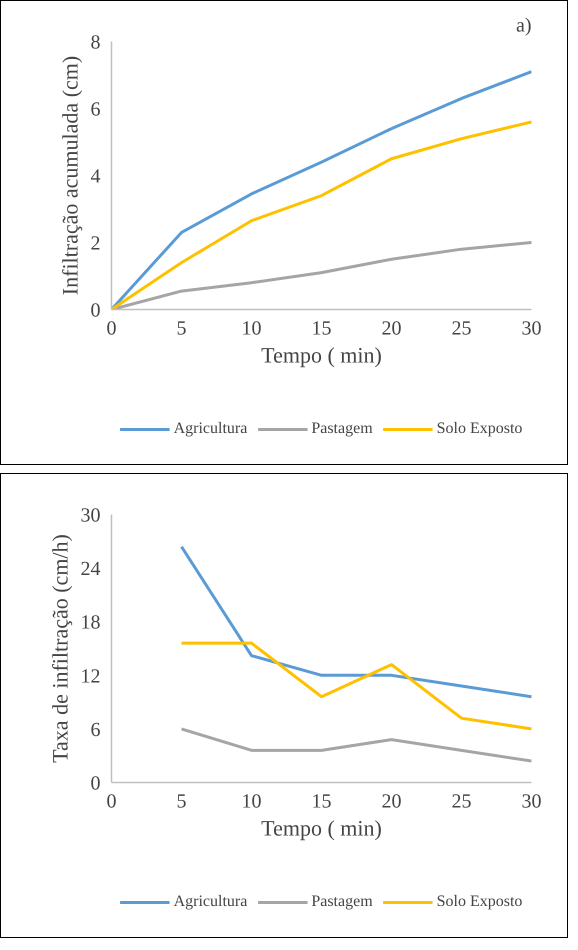  What do you see at coordinates (524, 25) in the screenshot?
I see `text: a)` at bounding box center [524, 25].